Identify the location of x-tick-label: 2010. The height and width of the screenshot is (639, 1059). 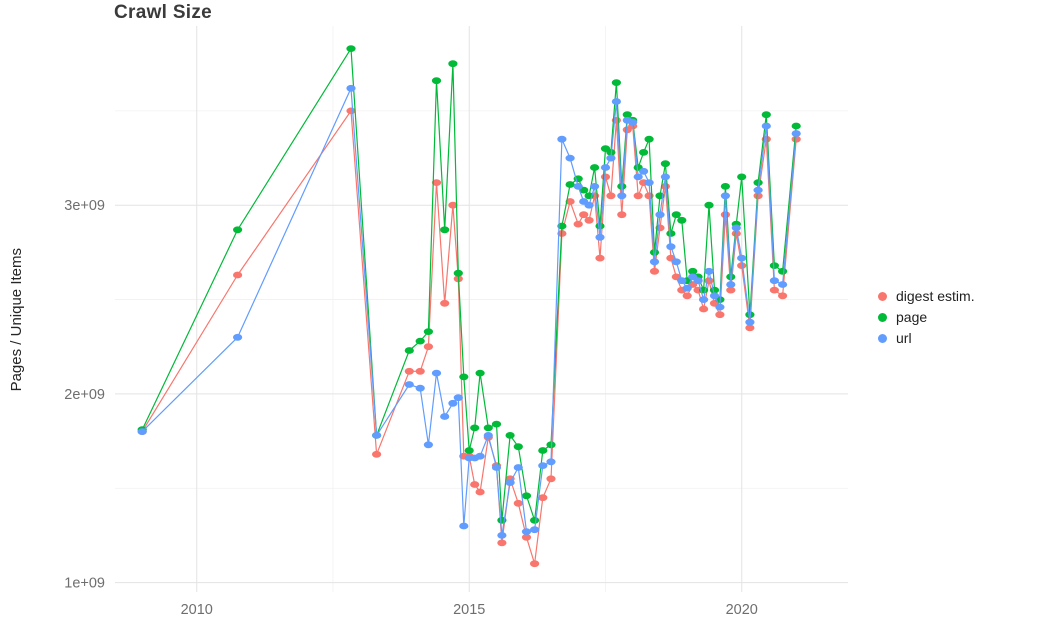
(197, 610).